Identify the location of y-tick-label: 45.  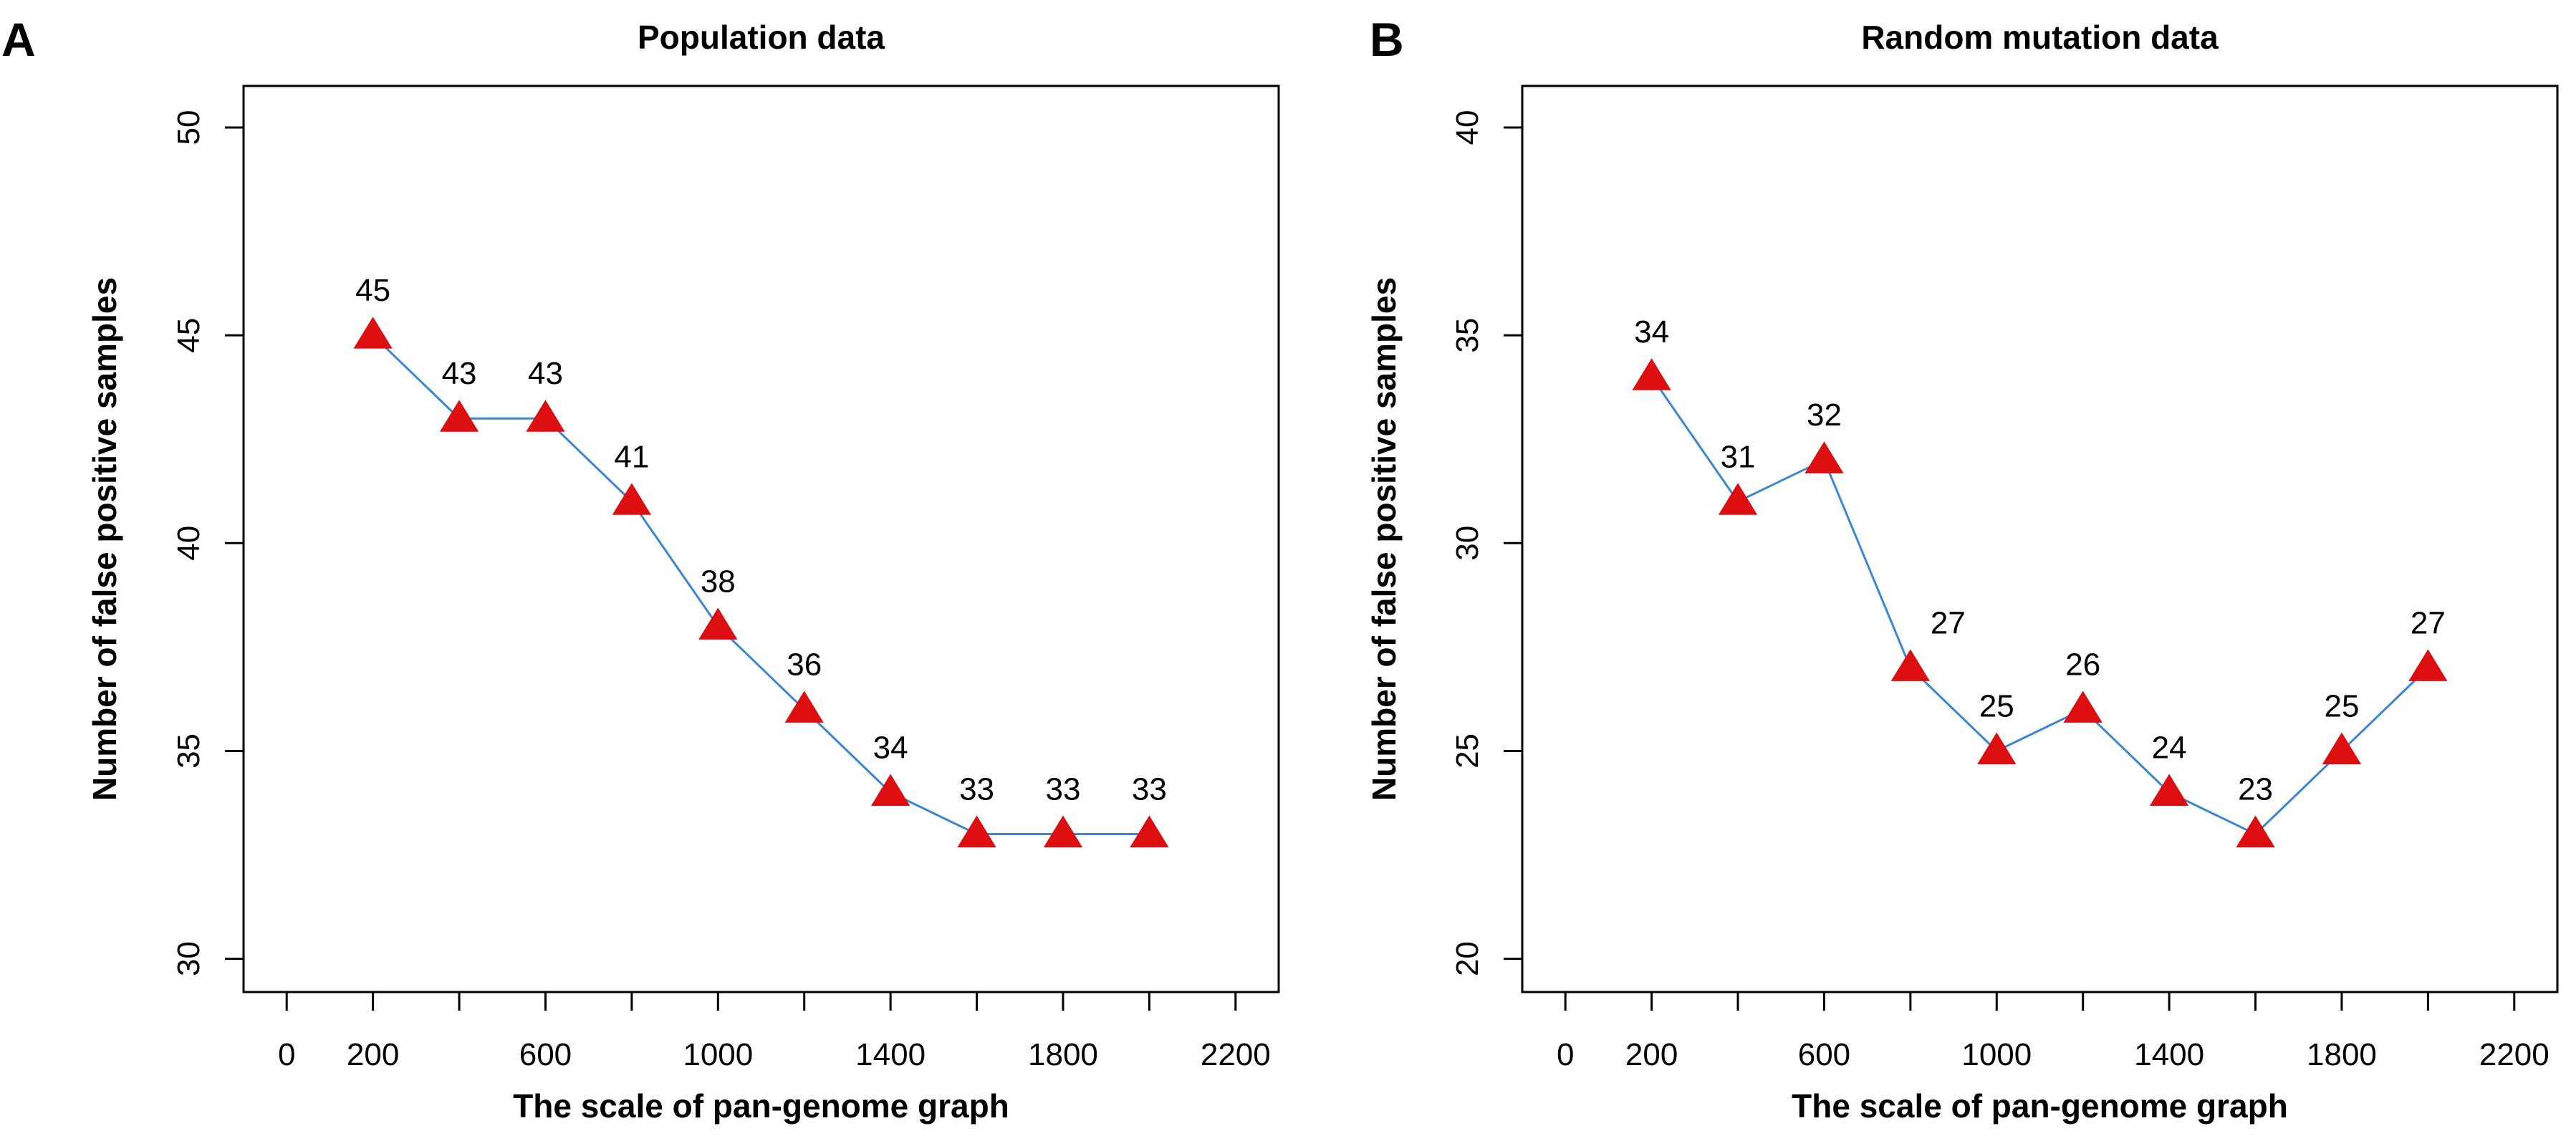
(189, 335).